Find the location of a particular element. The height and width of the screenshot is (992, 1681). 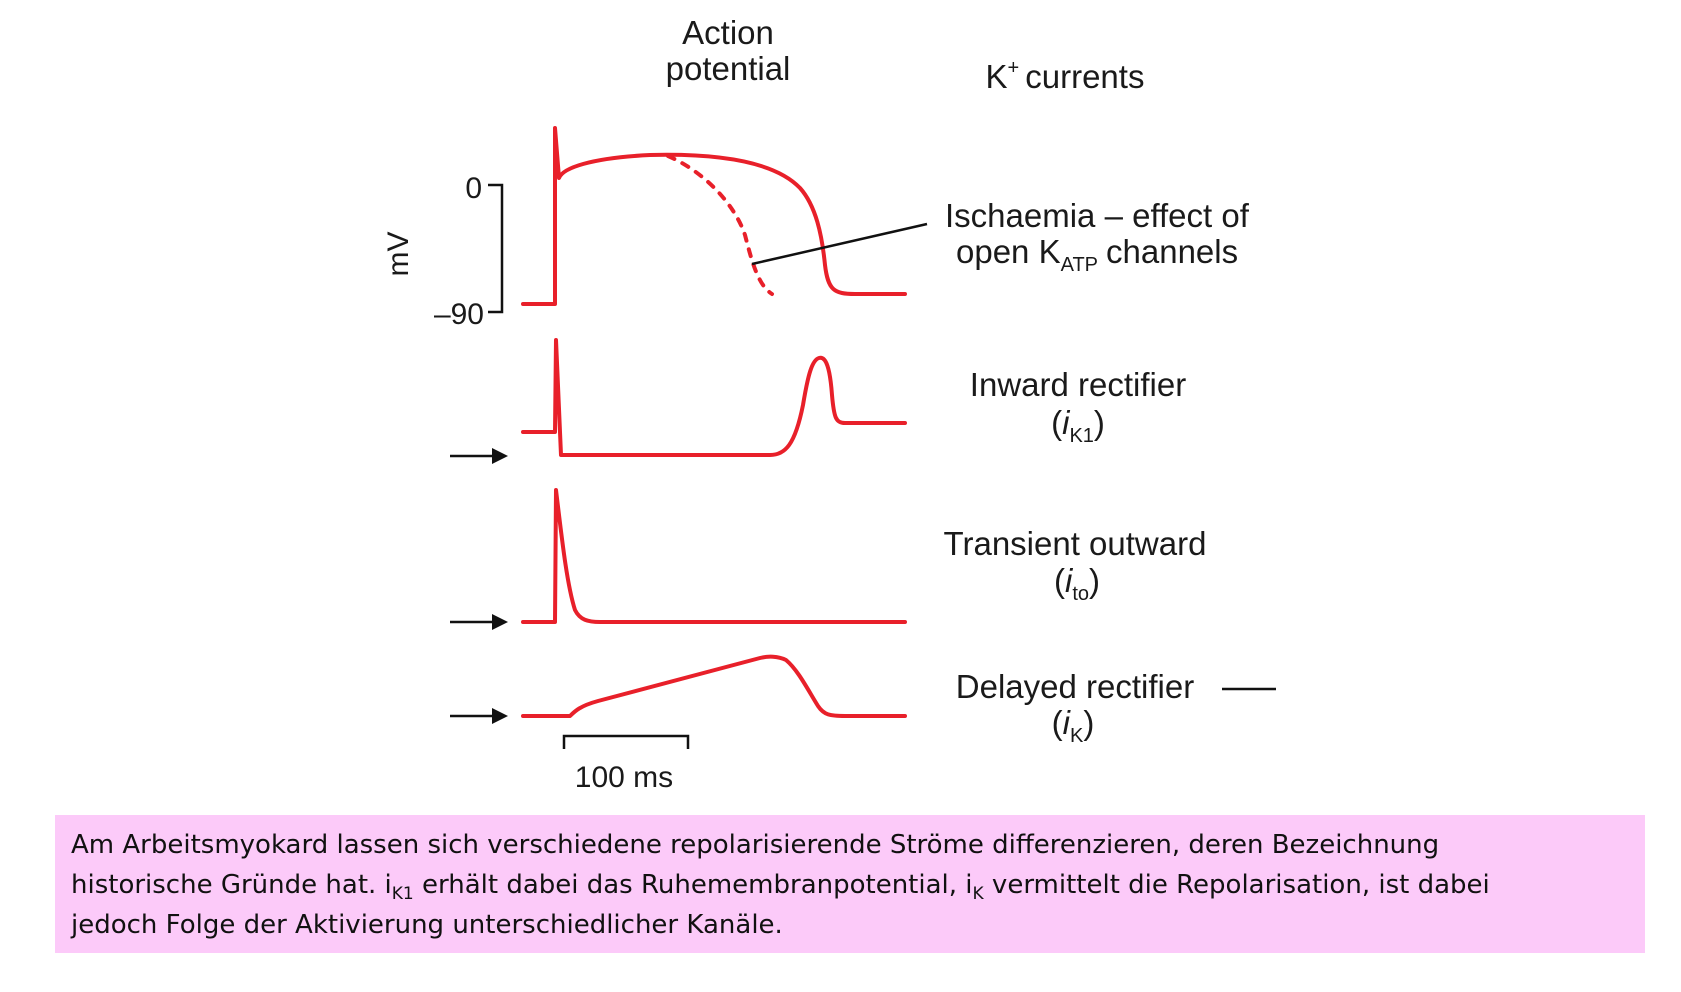

ik1-zero-arrow is located at coordinates (479, 456).